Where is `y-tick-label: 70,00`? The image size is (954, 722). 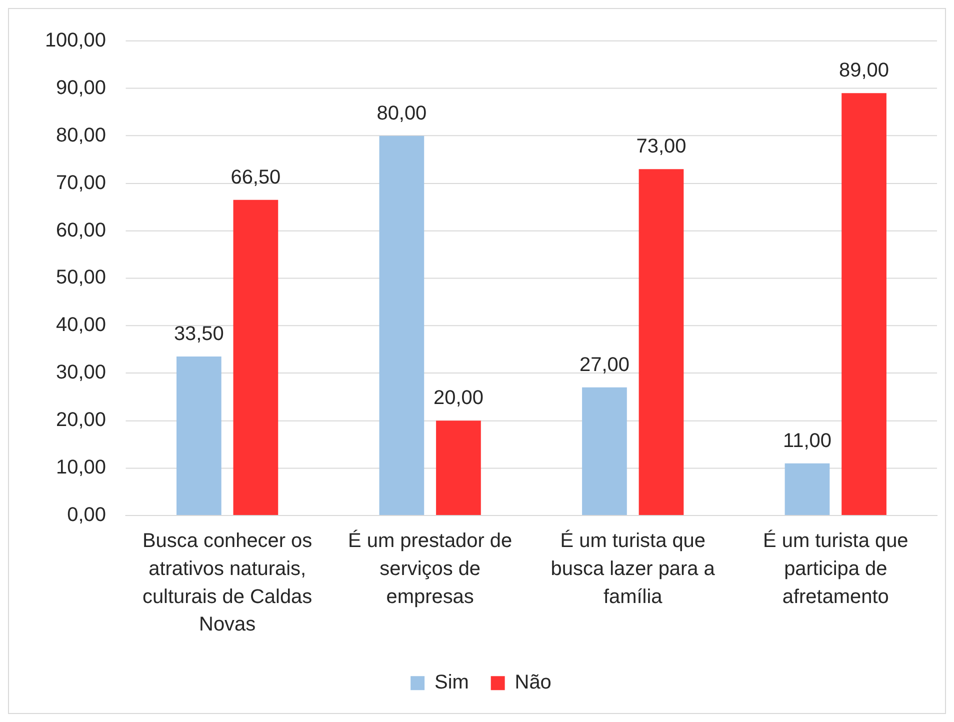
y-tick-label: 70,00 is located at coordinates (81, 183).